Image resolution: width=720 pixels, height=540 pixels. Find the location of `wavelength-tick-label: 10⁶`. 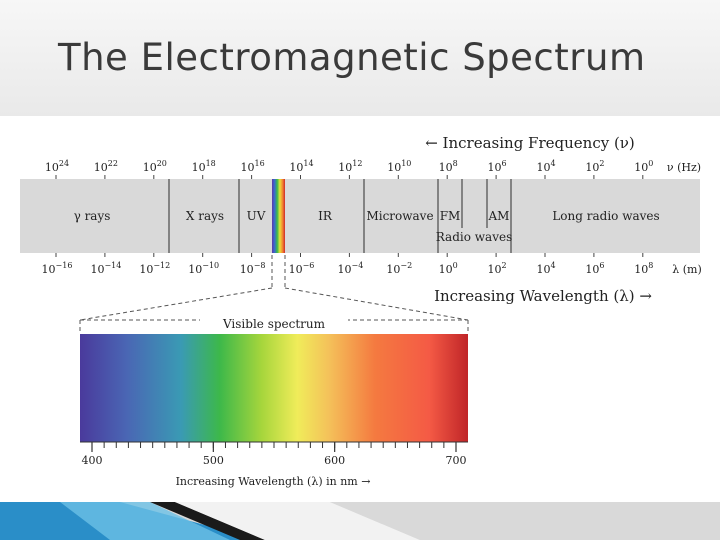

wavelength-tick-label: 10⁶ is located at coordinates (594, 268).